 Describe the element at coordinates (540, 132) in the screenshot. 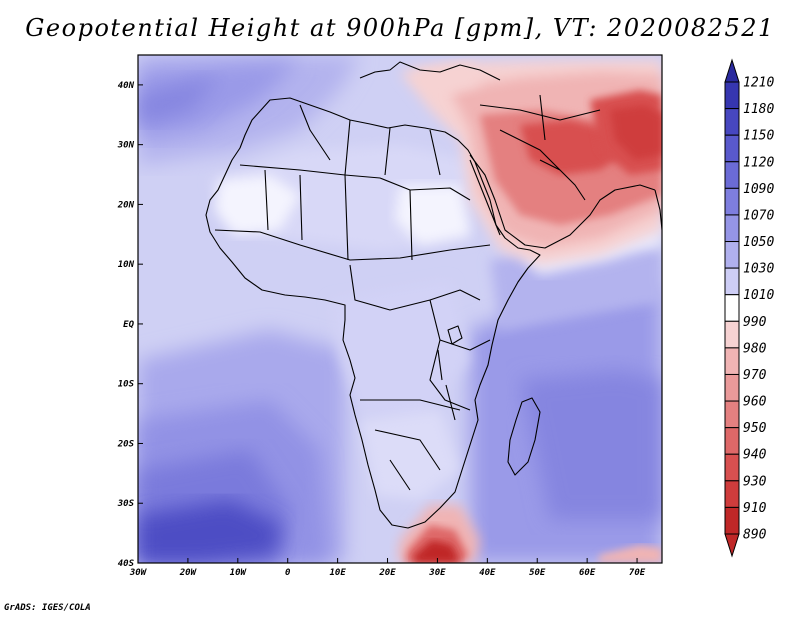

I see `border-middle-east` at that location.